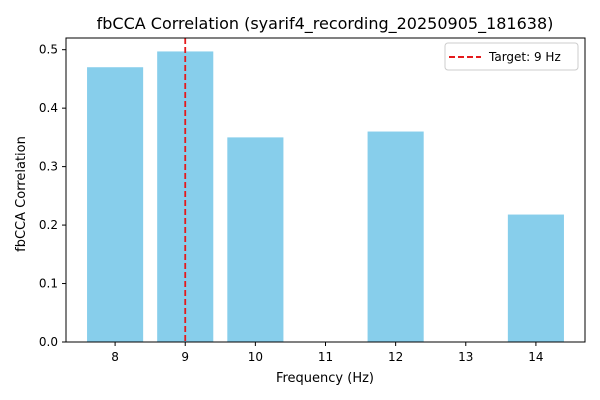 This screenshot has height=400, width=600. I want to click on x-tick-label-8: 8, so click(115, 357).